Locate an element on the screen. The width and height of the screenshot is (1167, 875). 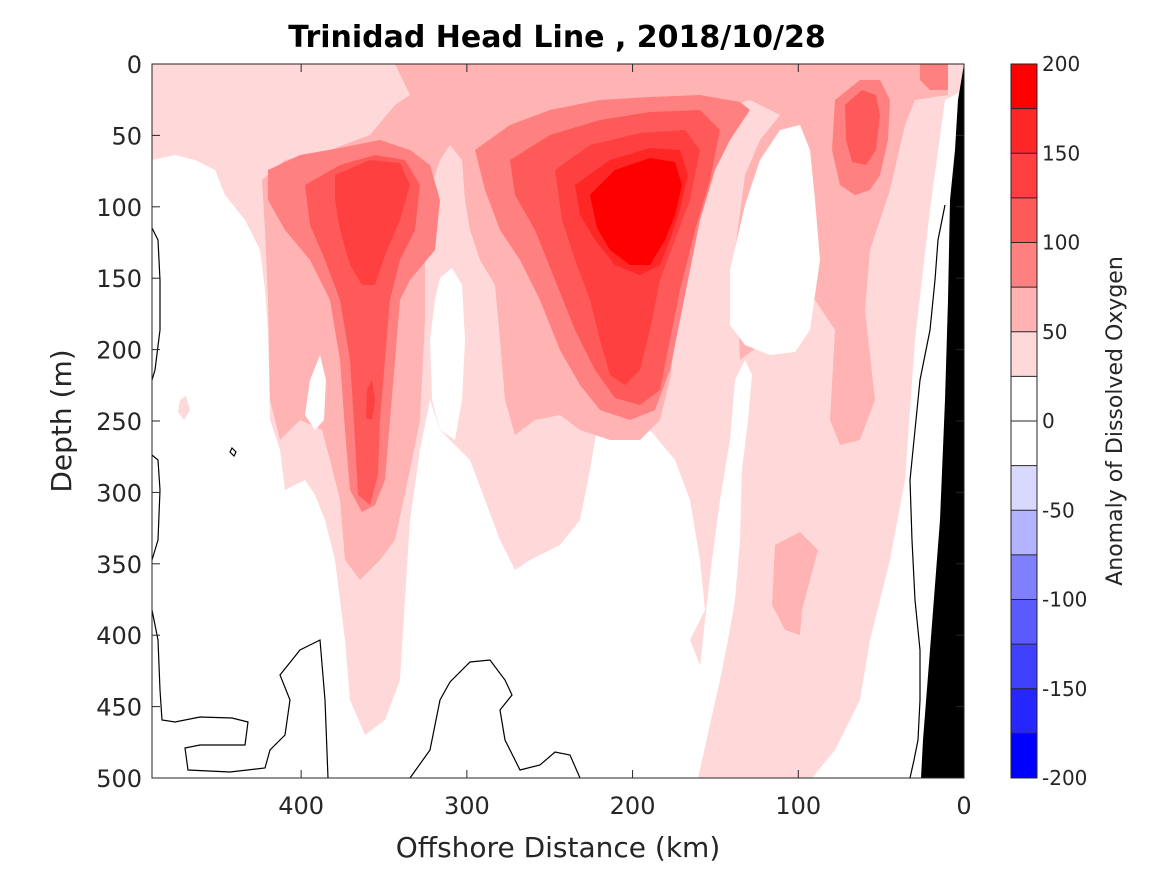
colorbar-tick-label: -100 is located at coordinates (1064, 600).